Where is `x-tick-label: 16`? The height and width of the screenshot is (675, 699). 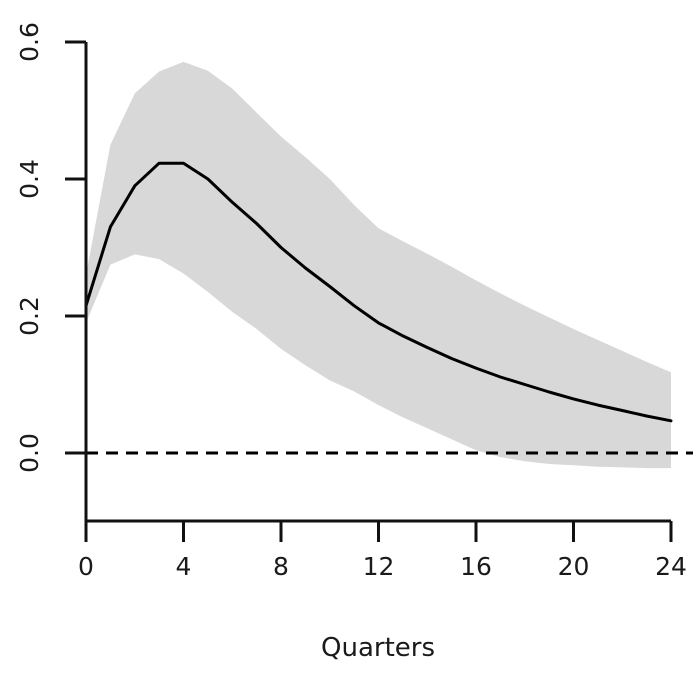
x-tick-label: 16 is located at coordinates (476, 566).